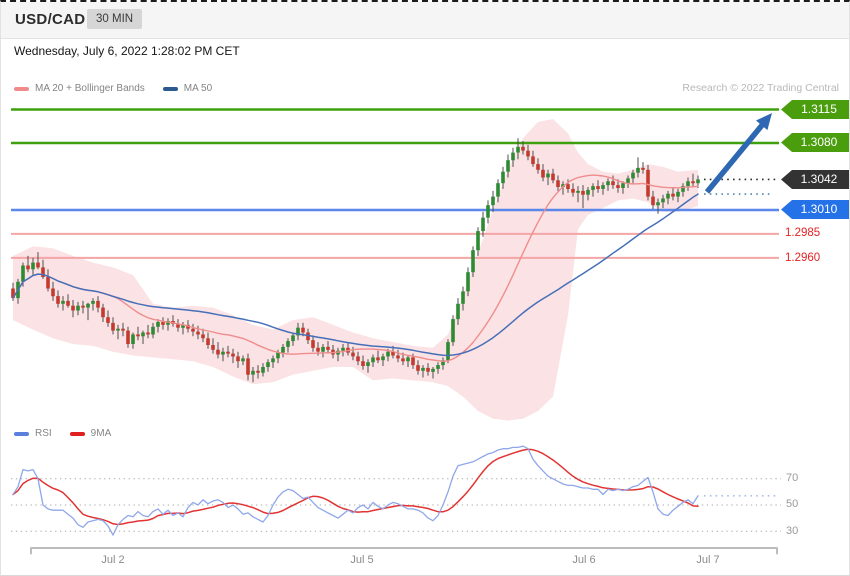  Describe the element at coordinates (127, 51) in the screenshot. I see `analysis-timestamp: Wednesday, July 6, 2022 1:28:02 PM CET` at that location.